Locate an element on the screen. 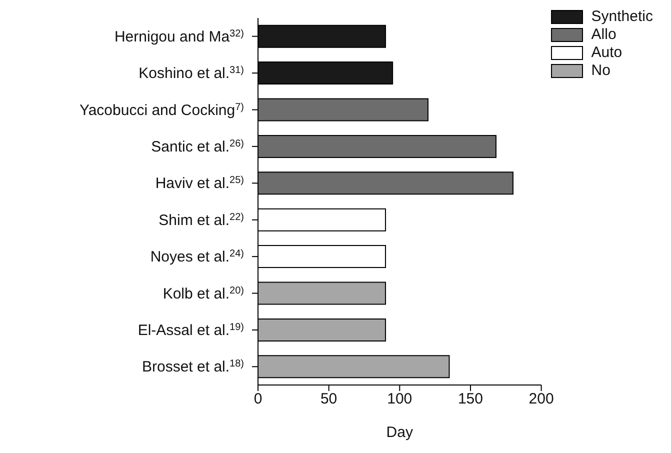 The image size is (671, 453). legend-label: Auto is located at coordinates (606, 53).